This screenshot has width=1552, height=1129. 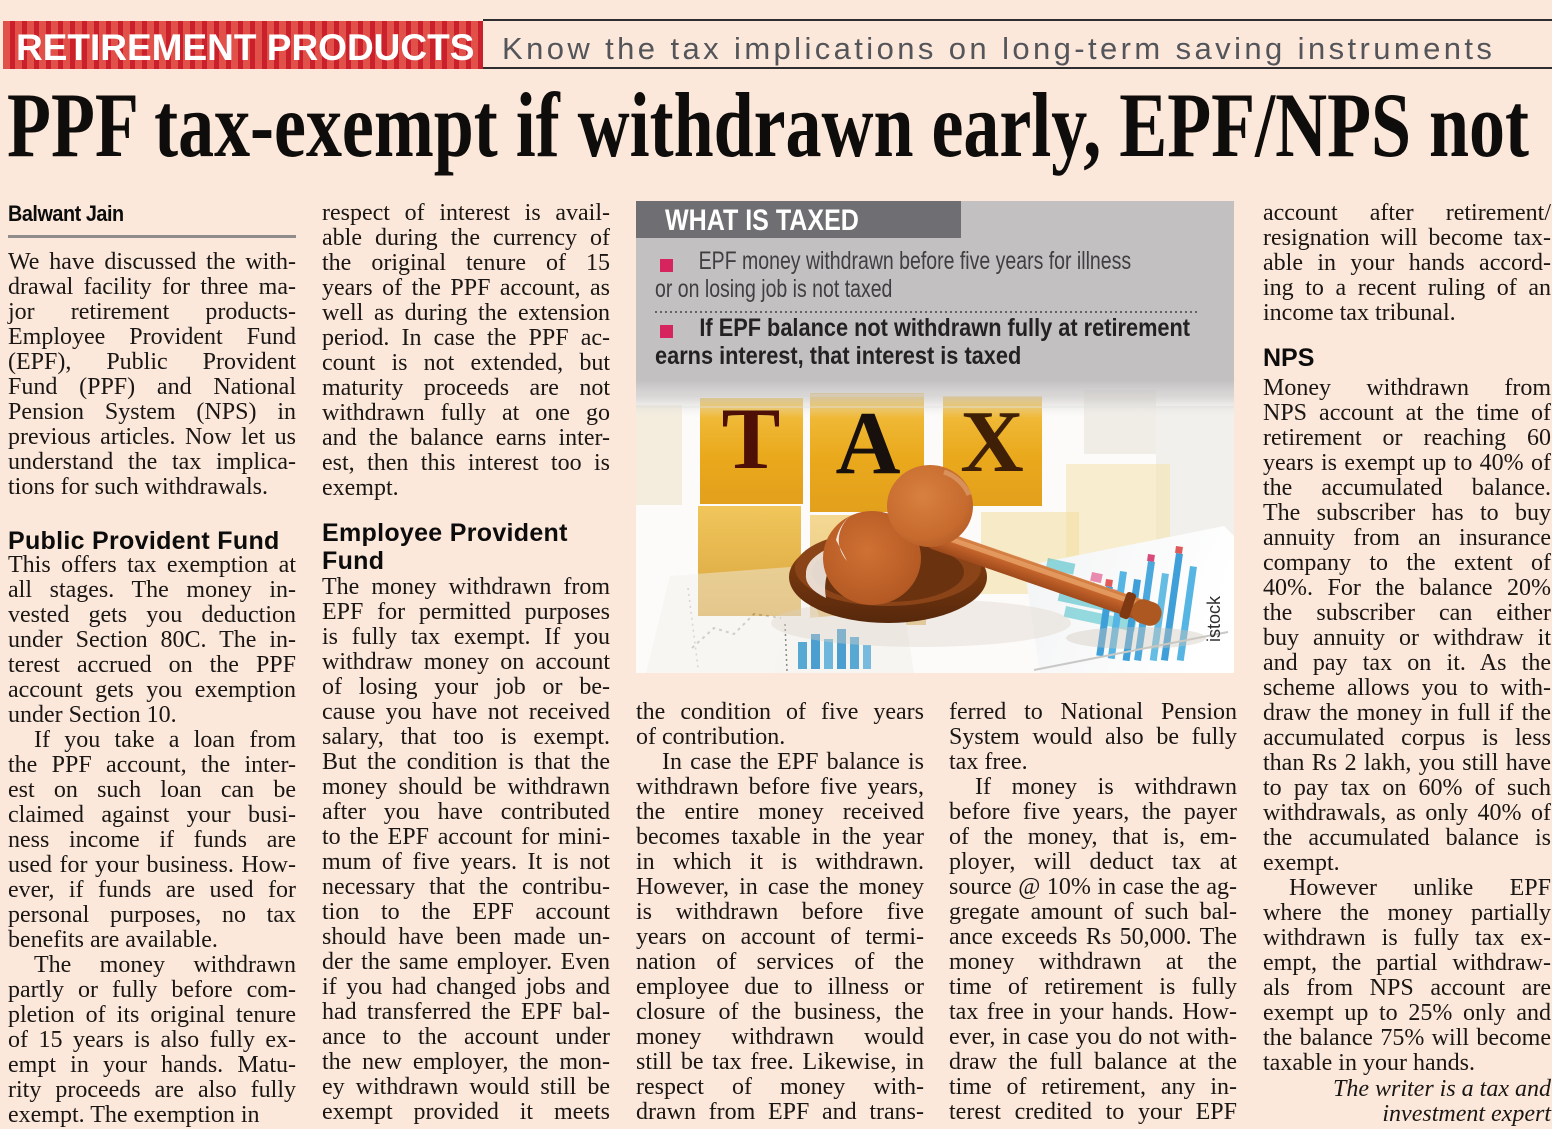 What do you see at coordinates (992, 442) in the screenshot?
I see `svg-text: X` at bounding box center [992, 442].